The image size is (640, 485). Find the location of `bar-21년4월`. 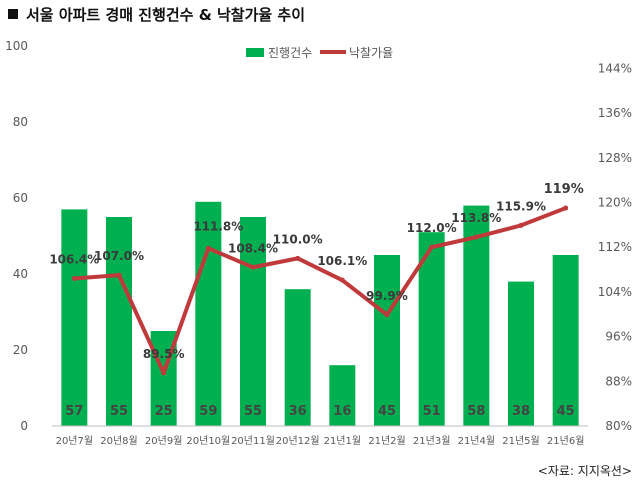

bar-21년4월 is located at coordinates (476, 315).